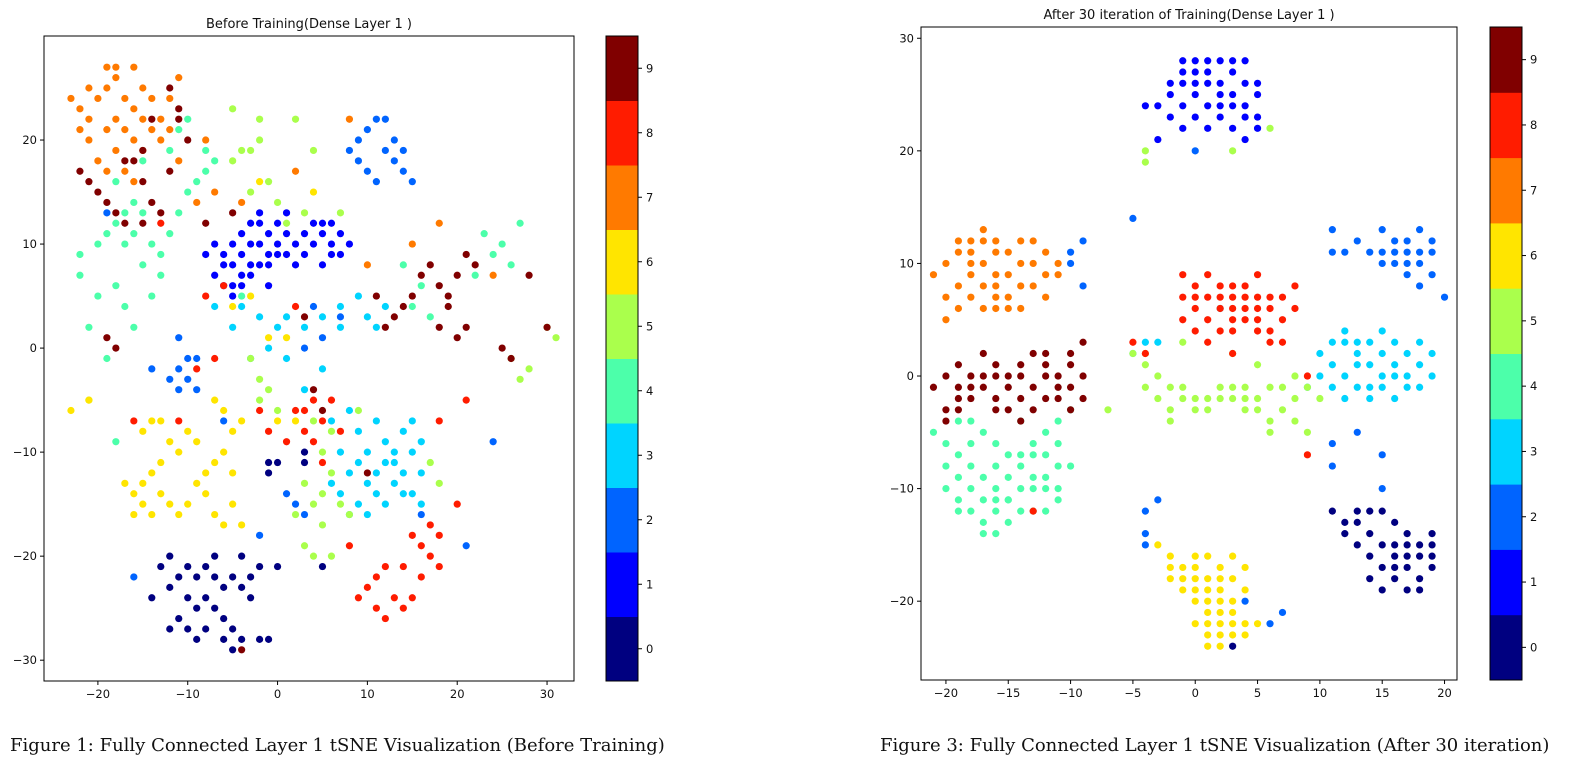 This screenshot has width=1572, height=771. I want to click on x-tick-label: 10, so click(1320, 693).